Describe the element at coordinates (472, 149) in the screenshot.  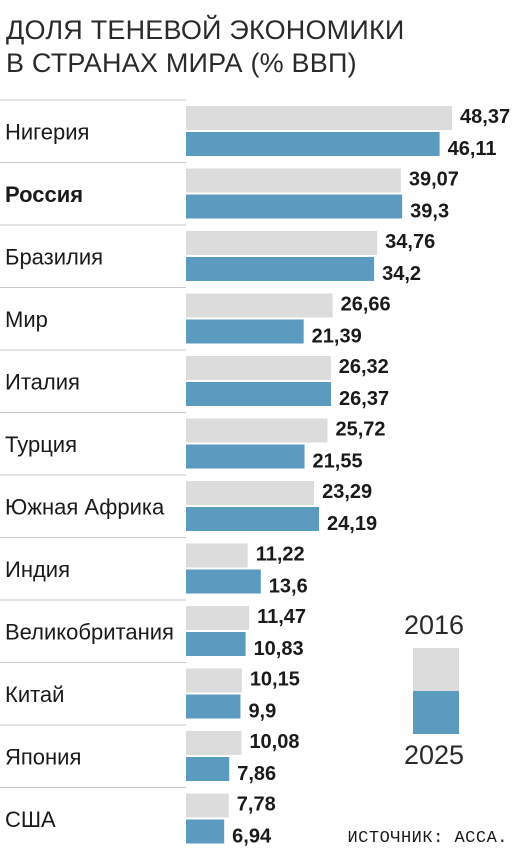
I see `value-label-2025: 46,11` at that location.